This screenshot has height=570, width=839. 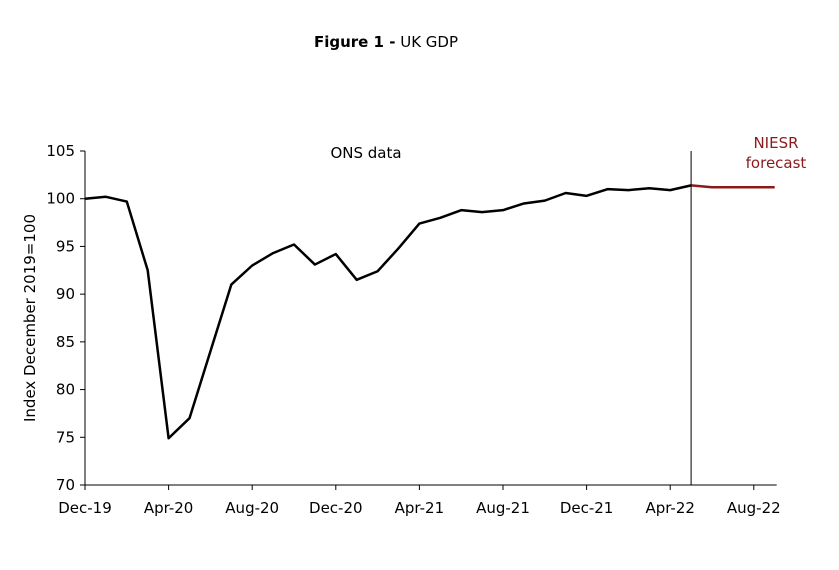 What do you see at coordinates (429, 42) in the screenshot?
I see `title-text: UK GDP` at bounding box center [429, 42].